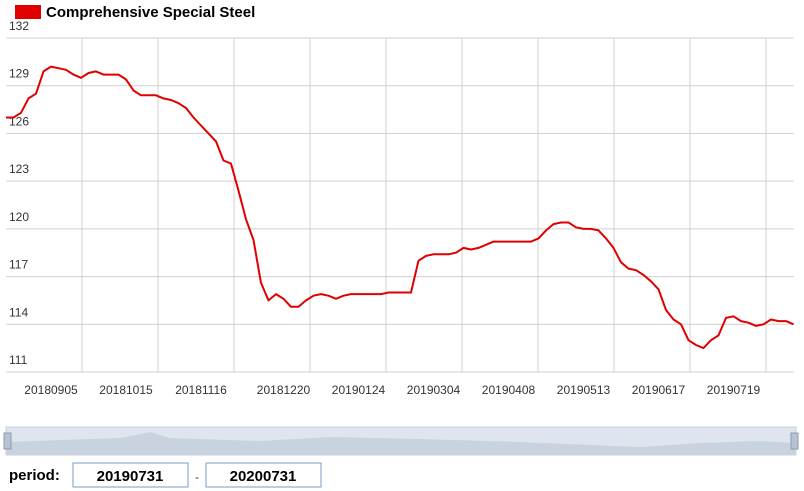 This screenshot has height=491, width=804. I want to click on y-tick-label: 114, so click(18, 312).